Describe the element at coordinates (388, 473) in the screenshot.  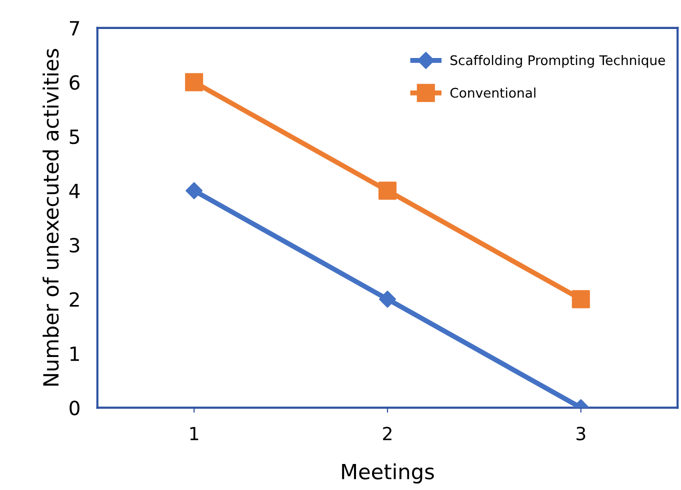
I see `x-axis-title: Meetings` at that location.